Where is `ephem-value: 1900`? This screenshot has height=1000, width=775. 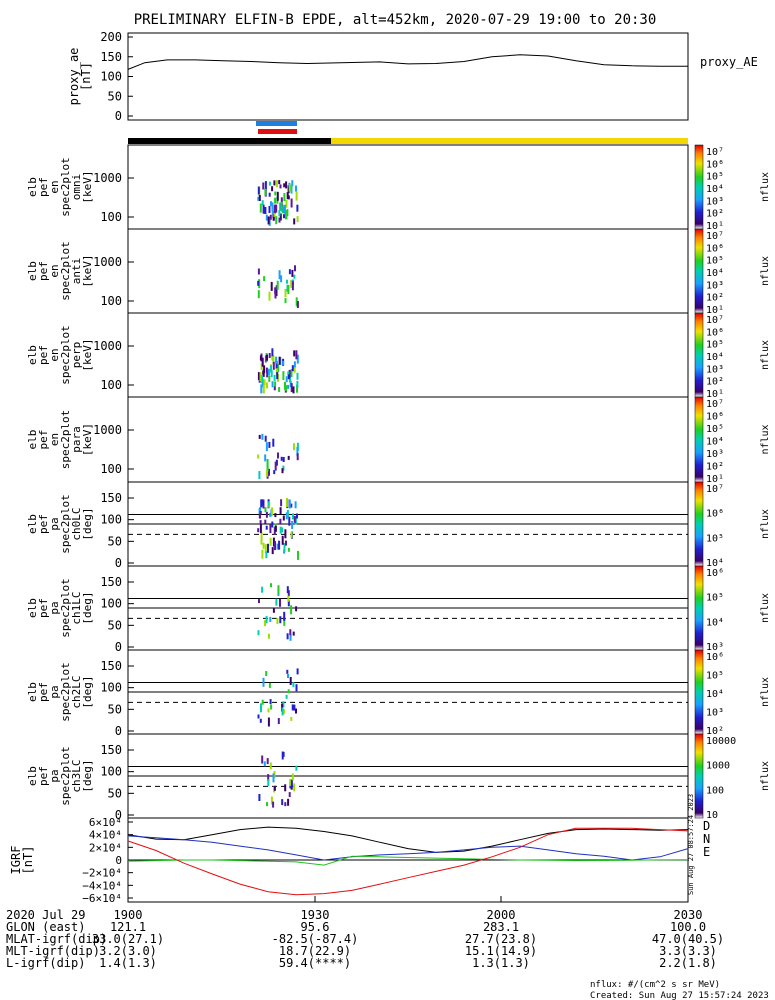
ephem-value: 1900 is located at coordinates (128, 915).